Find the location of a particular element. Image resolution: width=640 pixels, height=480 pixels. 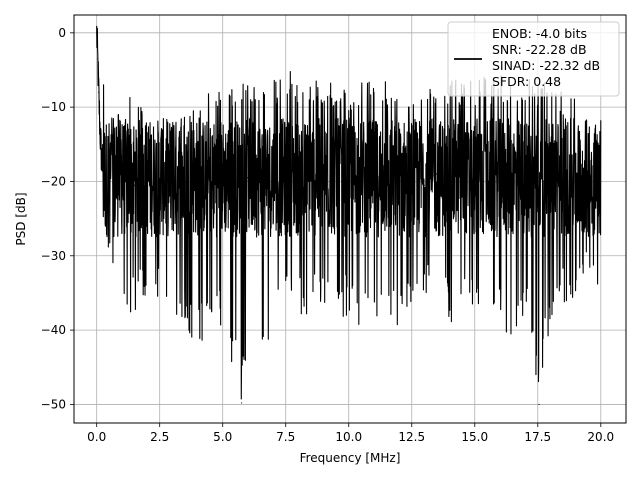

y-tick-label: −20 is located at coordinates (53, 181).